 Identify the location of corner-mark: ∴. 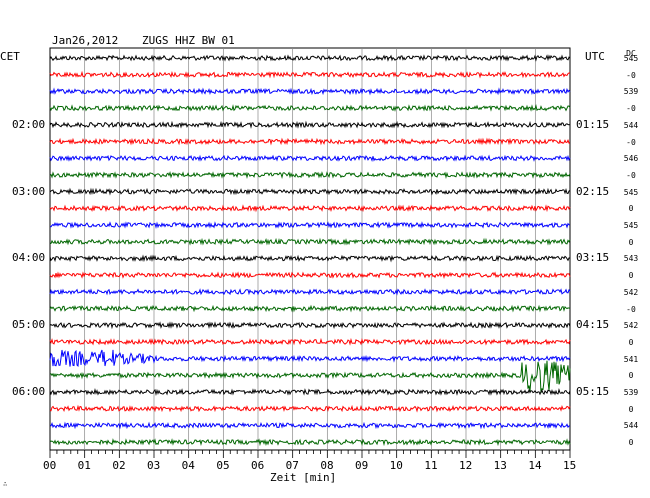
(5, 484).